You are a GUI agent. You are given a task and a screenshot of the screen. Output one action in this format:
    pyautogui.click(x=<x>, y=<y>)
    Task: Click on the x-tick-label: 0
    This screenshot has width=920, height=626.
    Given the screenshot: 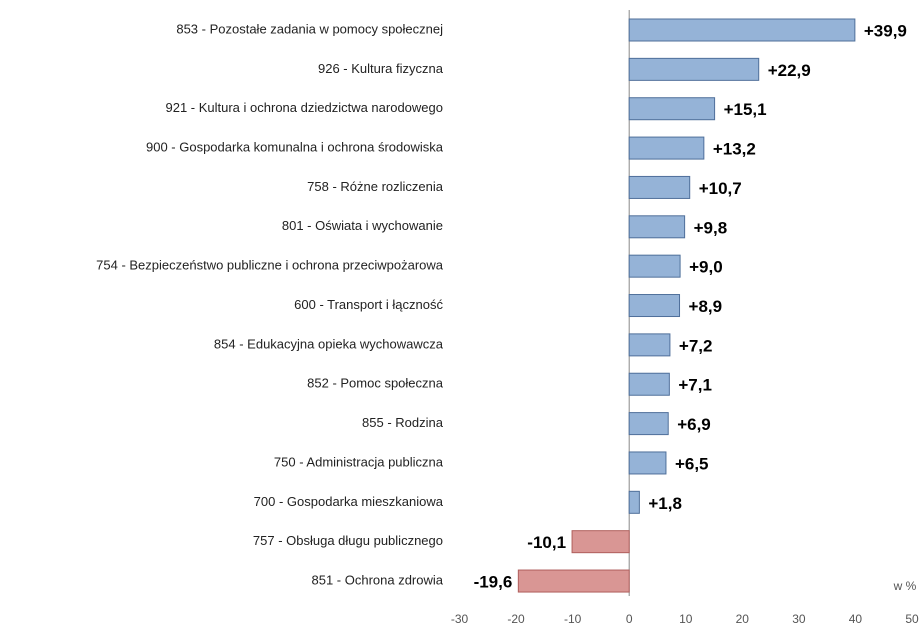 What is the action you would take?
    pyautogui.click(x=629, y=619)
    